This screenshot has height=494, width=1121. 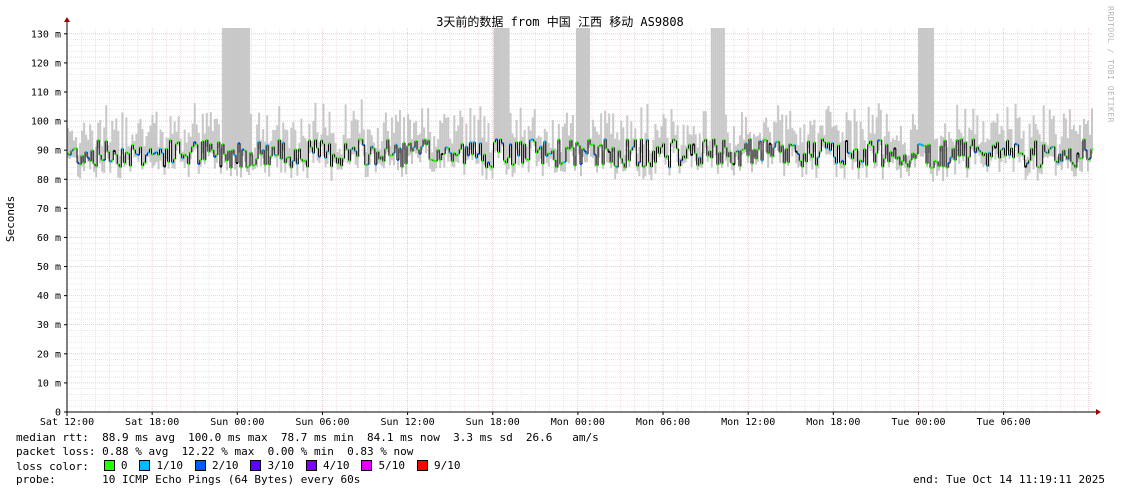 What do you see at coordinates (161, 465) in the screenshot?
I see `legend-item: 1/10` at bounding box center [161, 465].